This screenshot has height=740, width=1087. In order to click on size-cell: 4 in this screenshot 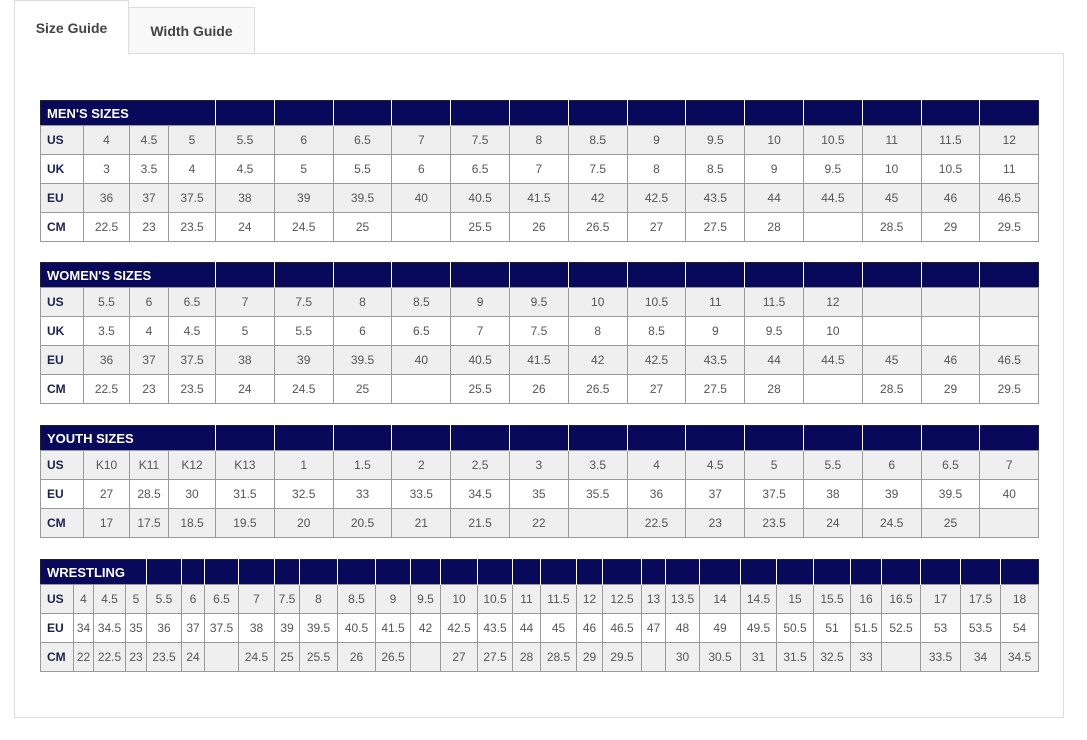, I will do `click(192, 169)`.